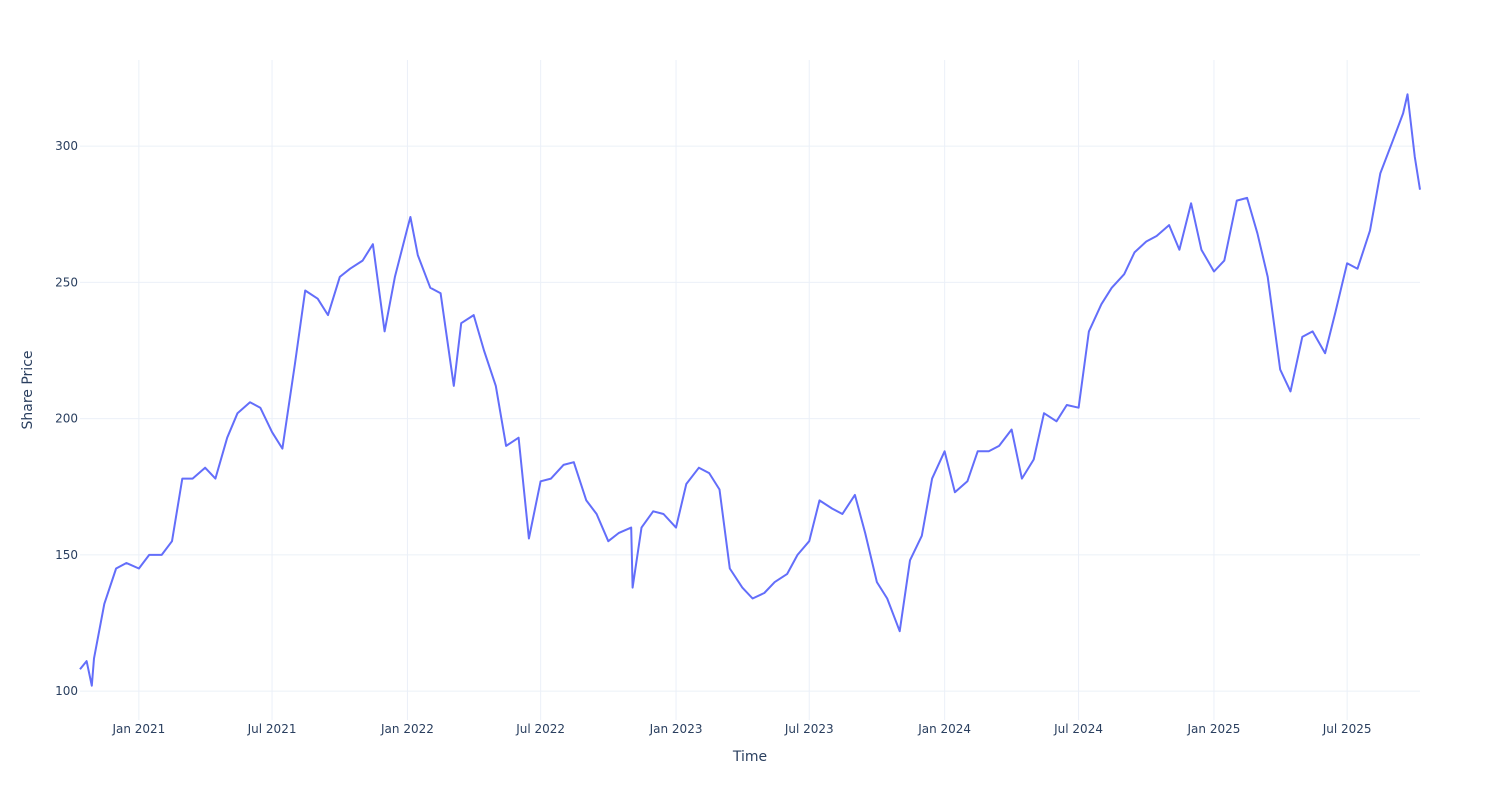  I want to click on x-tick-label: Jan 2024, so click(944, 729).